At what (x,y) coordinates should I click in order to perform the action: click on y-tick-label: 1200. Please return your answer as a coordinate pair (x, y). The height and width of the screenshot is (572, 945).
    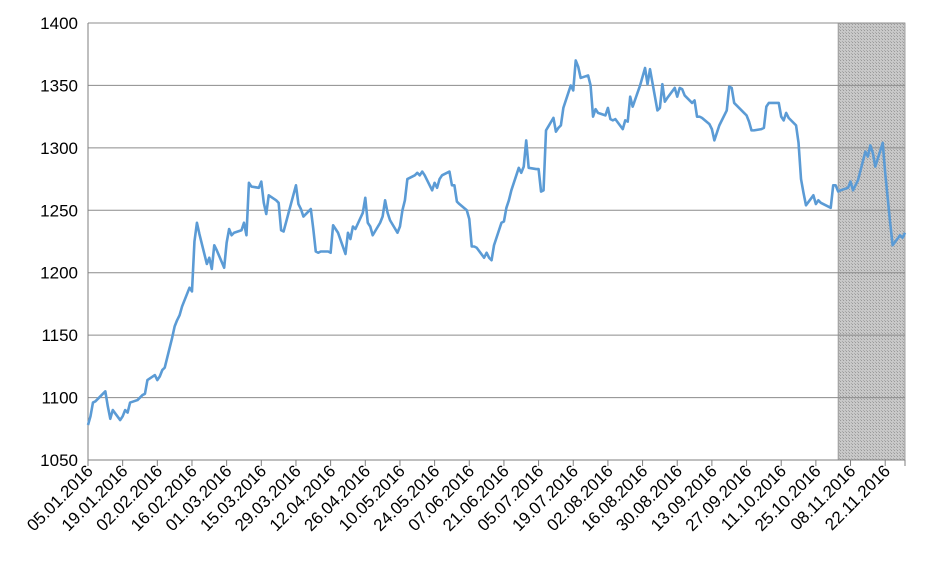
    Looking at the image, I should click on (59, 273).